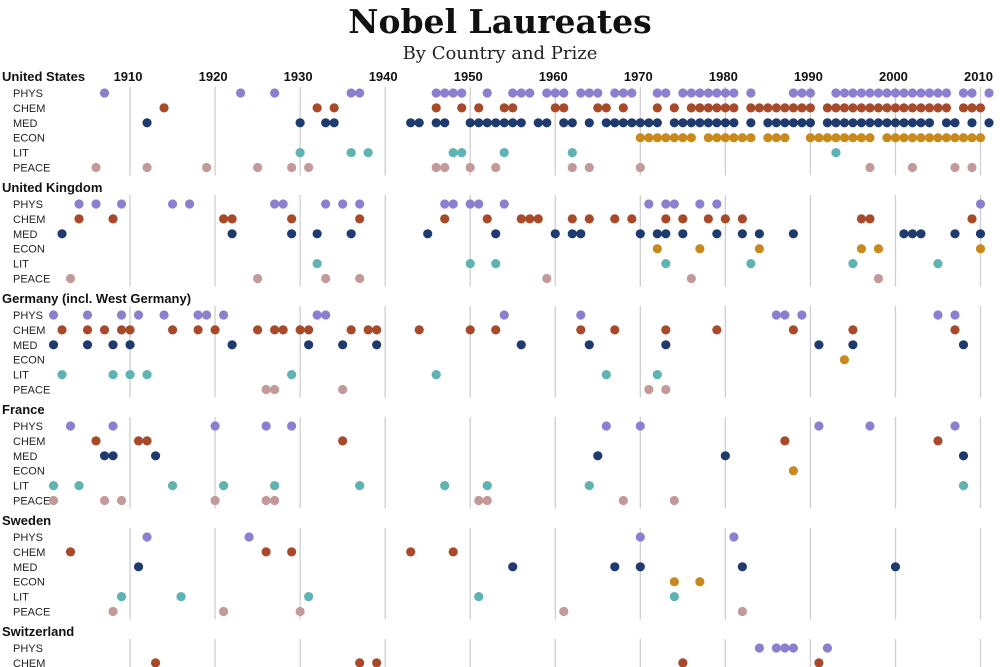 This screenshot has width=1000, height=667. What do you see at coordinates (28, 205) in the screenshot?
I see `category-label: PHYS` at bounding box center [28, 205].